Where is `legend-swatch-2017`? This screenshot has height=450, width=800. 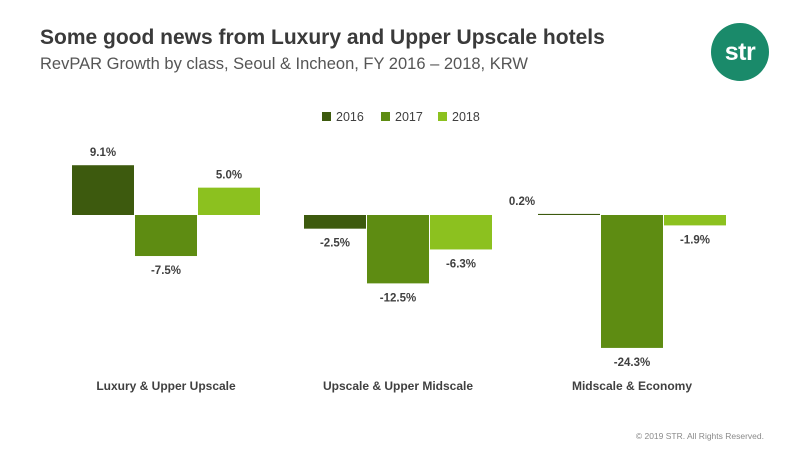
legend-swatch-2017 is located at coordinates (385, 116).